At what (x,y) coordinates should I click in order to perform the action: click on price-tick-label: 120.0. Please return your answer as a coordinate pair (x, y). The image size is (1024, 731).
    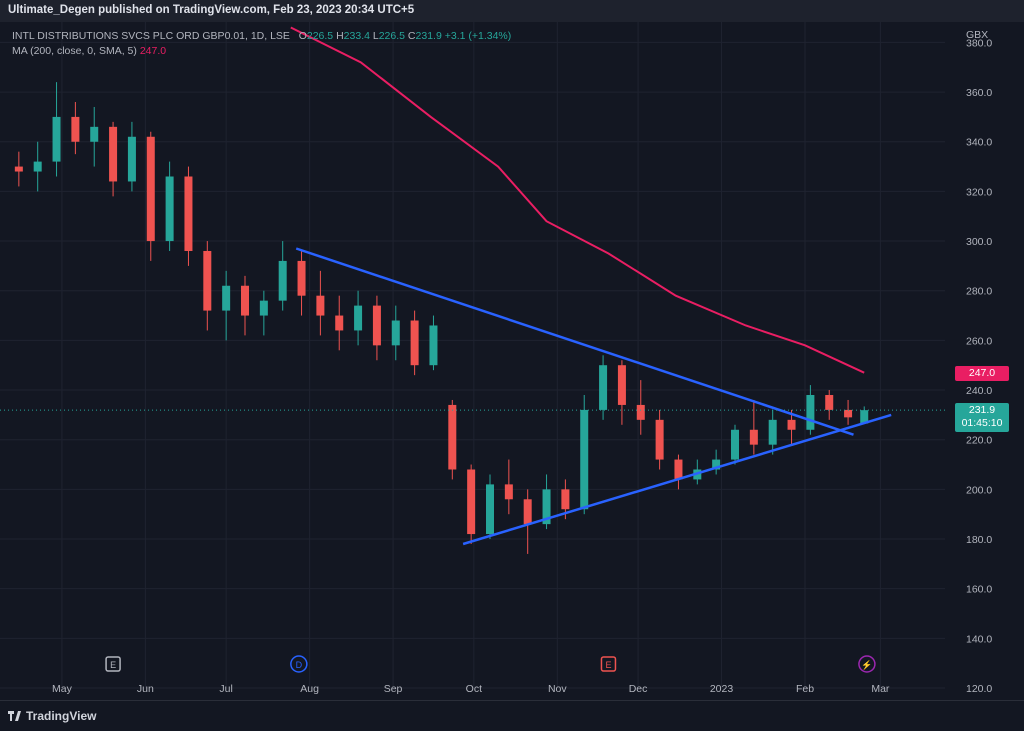
    Looking at the image, I should click on (979, 689).